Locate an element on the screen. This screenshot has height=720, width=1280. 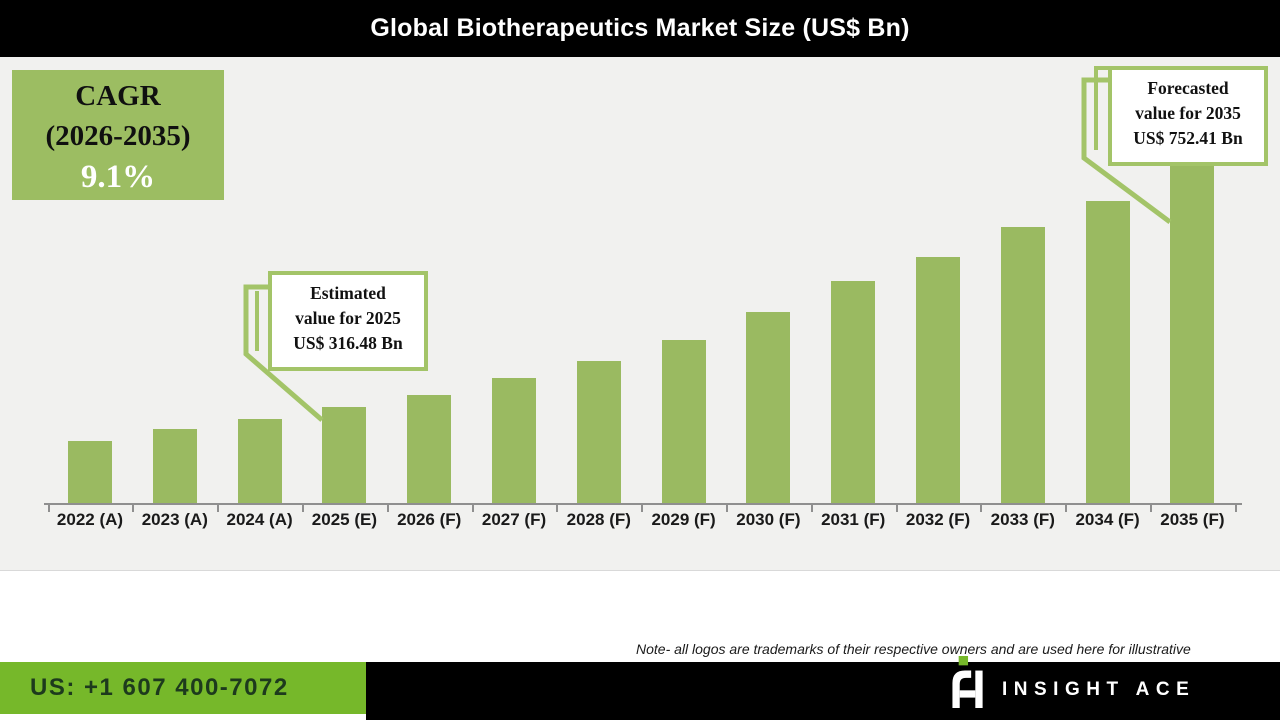
estimated-line1: Estimated is located at coordinates (348, 293).